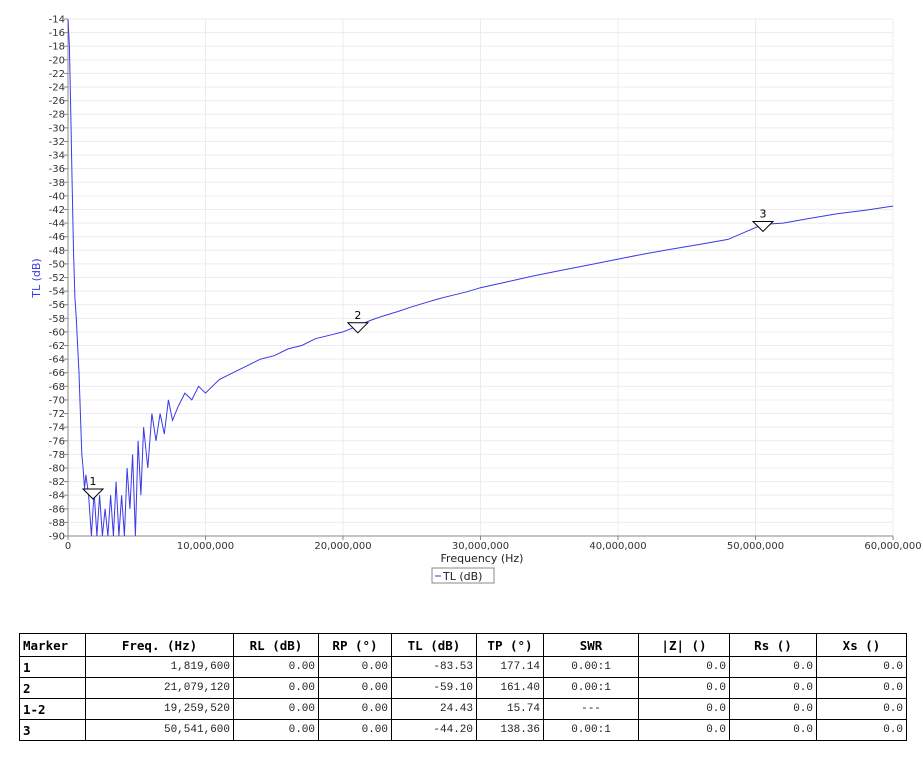 This screenshot has width=923, height=765. Describe the element at coordinates (57, 224) in the screenshot. I see `y-tick-label: -44` at that location.